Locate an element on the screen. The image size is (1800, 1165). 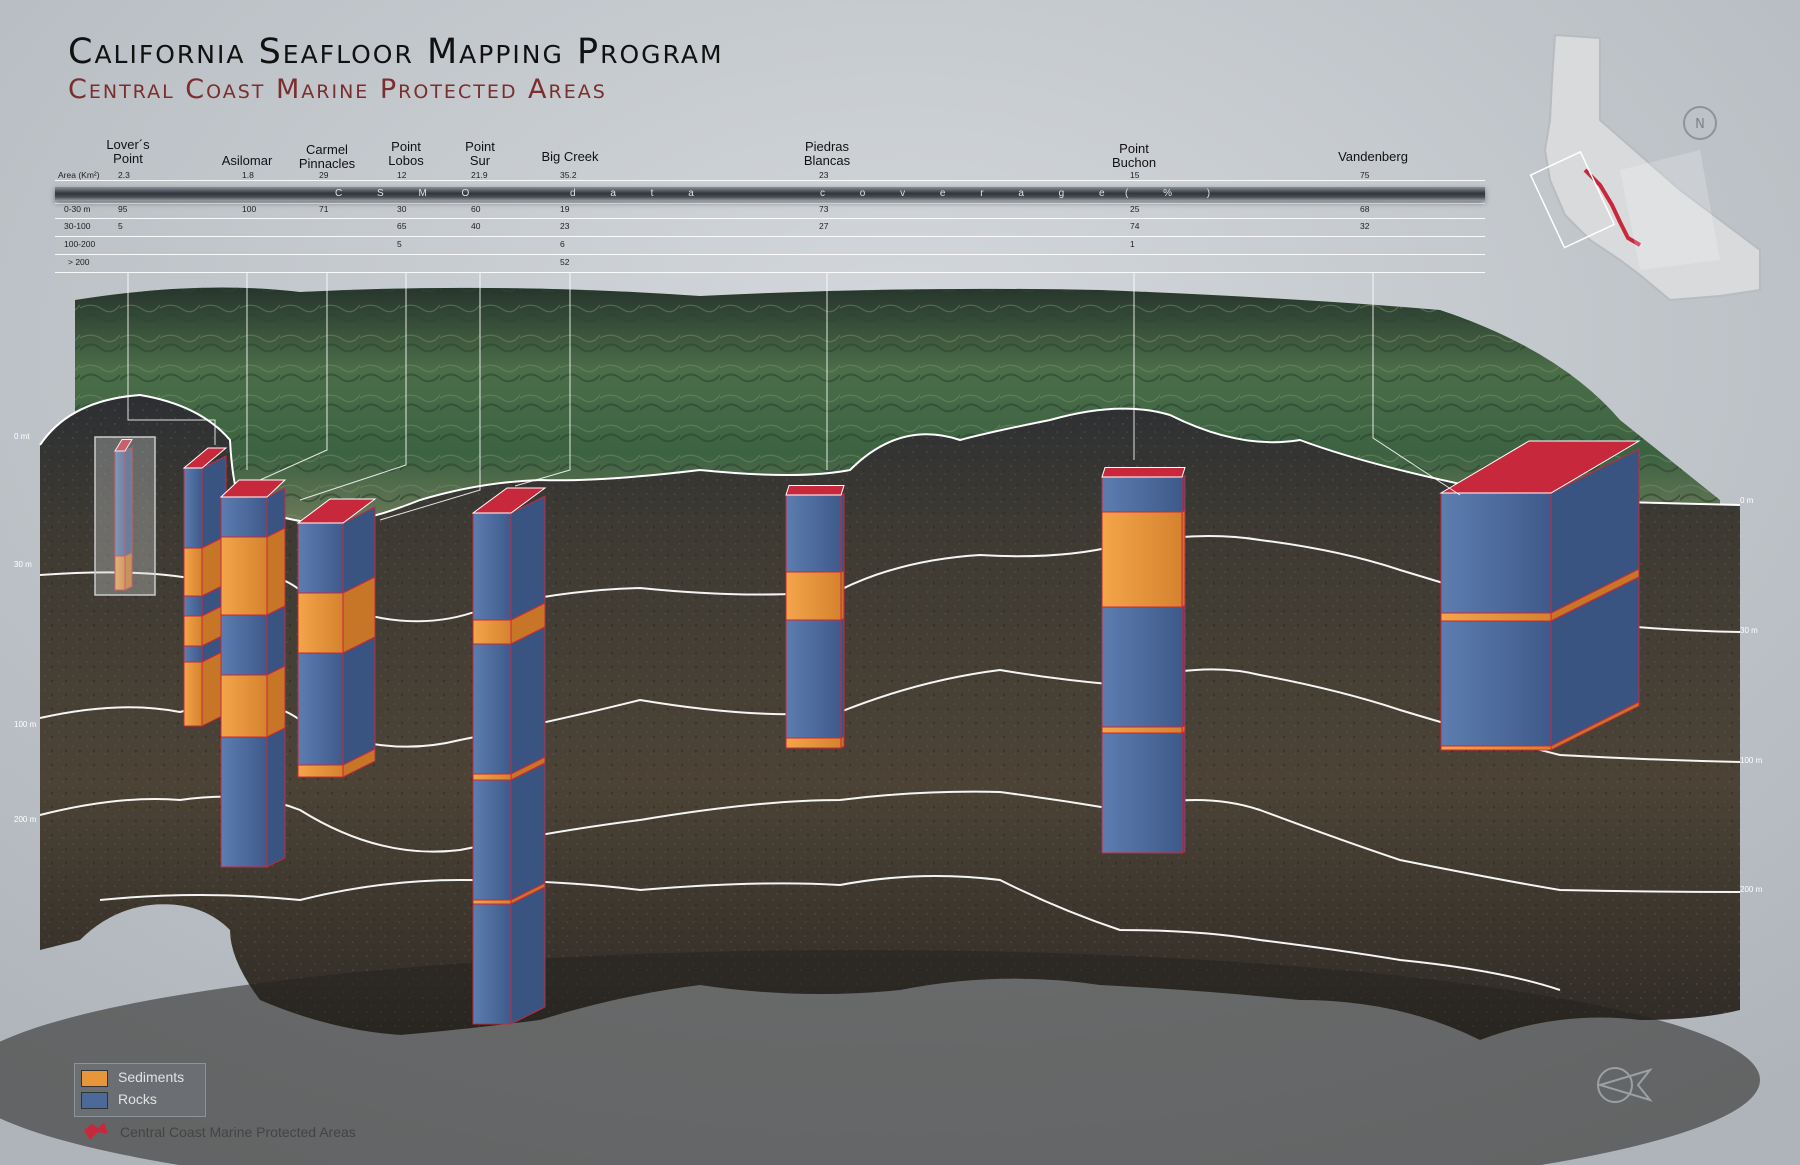
table-cell: 1 is located at coordinates (1132, 244).